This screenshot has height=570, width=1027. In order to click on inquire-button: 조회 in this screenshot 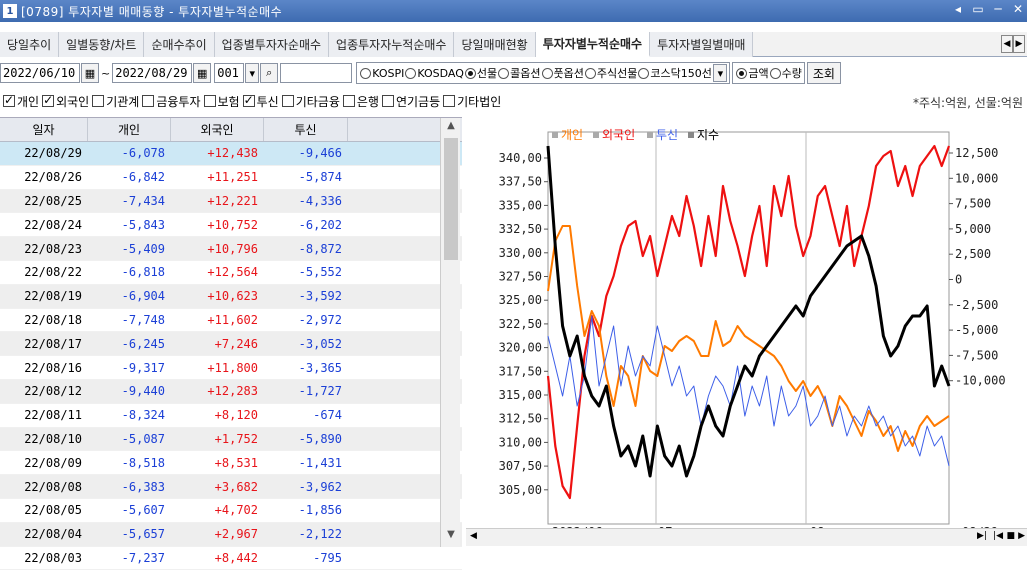, I will do `click(823, 73)`.